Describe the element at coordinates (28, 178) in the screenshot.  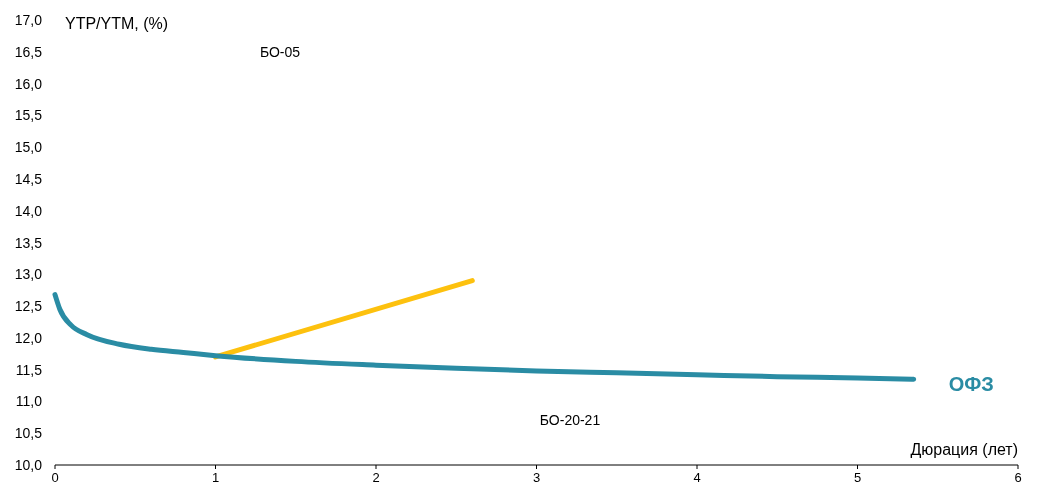
I see `y-tick-label: 14,5` at that location.